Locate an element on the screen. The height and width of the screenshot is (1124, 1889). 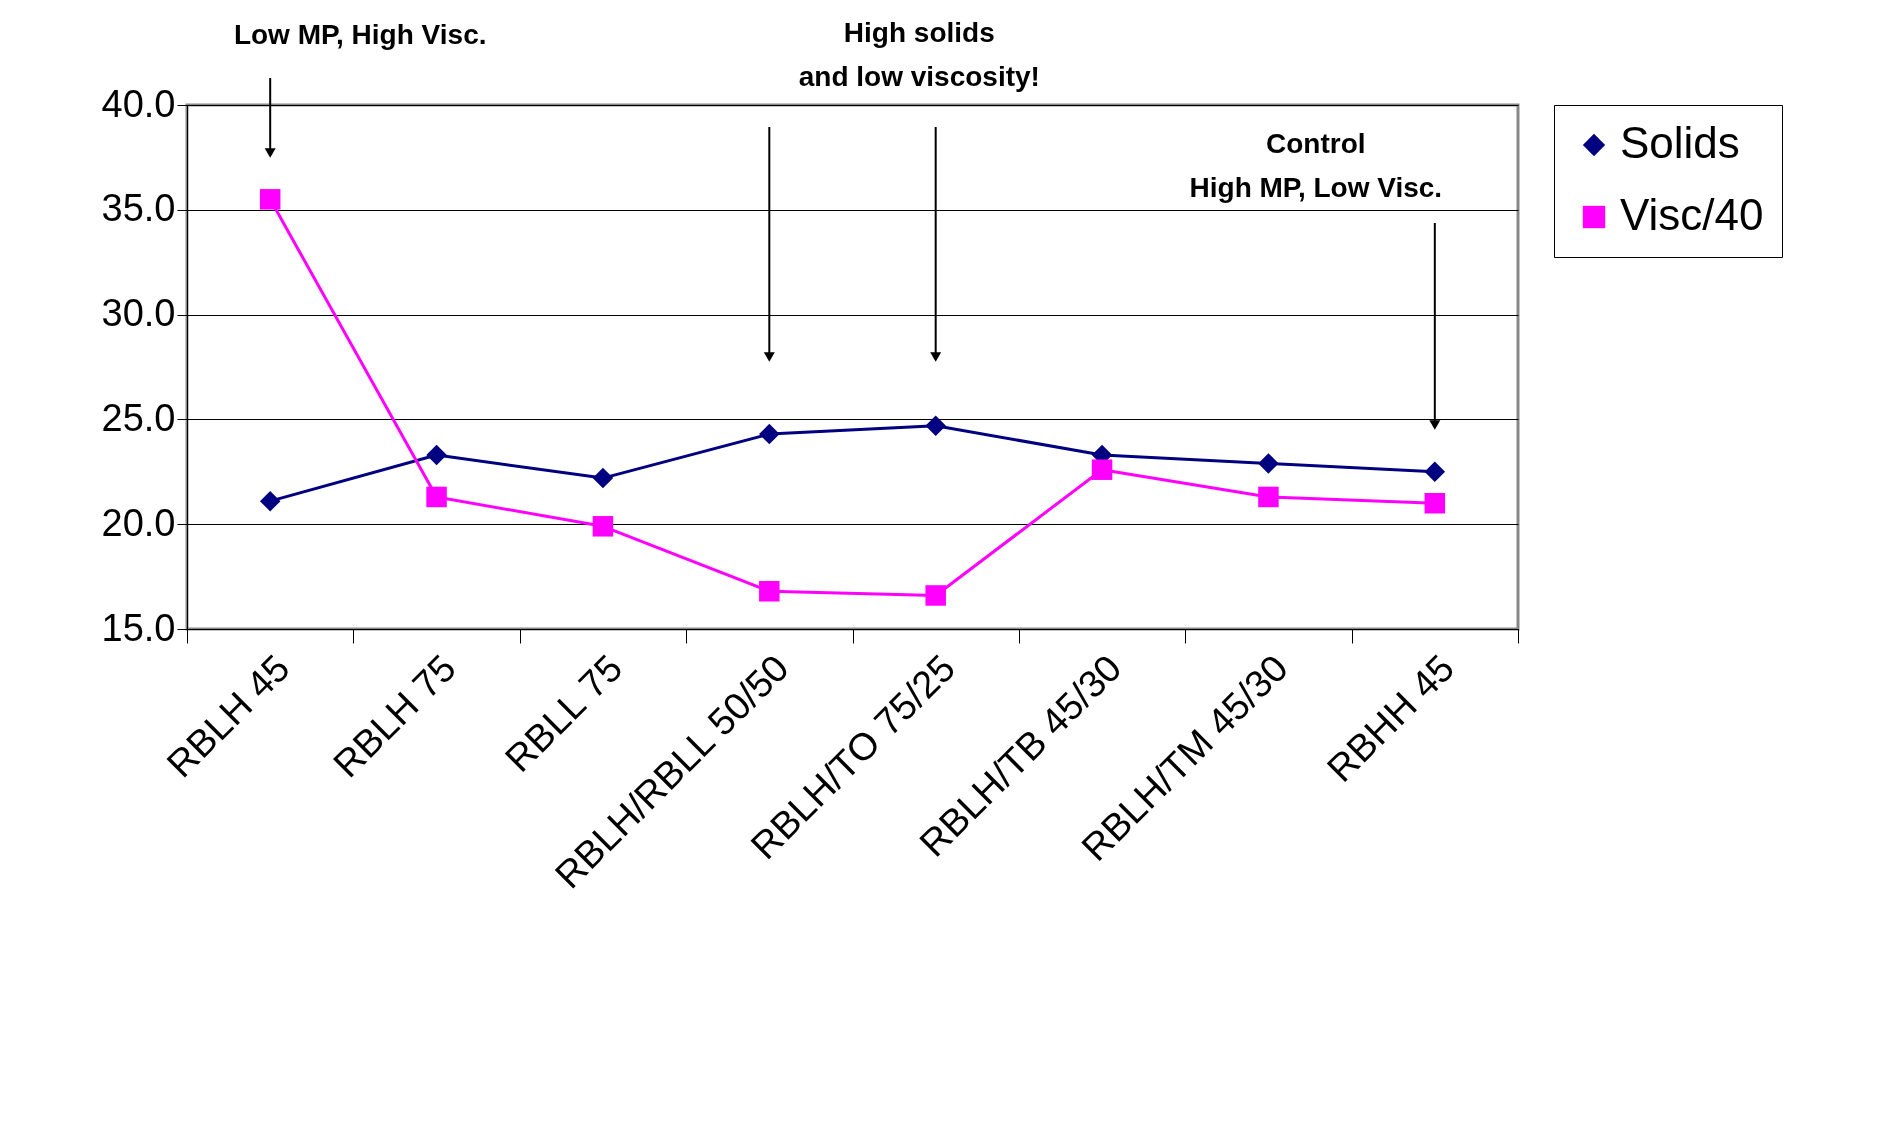
text: High solids and low viscosity! is located at coordinates (919, 54).